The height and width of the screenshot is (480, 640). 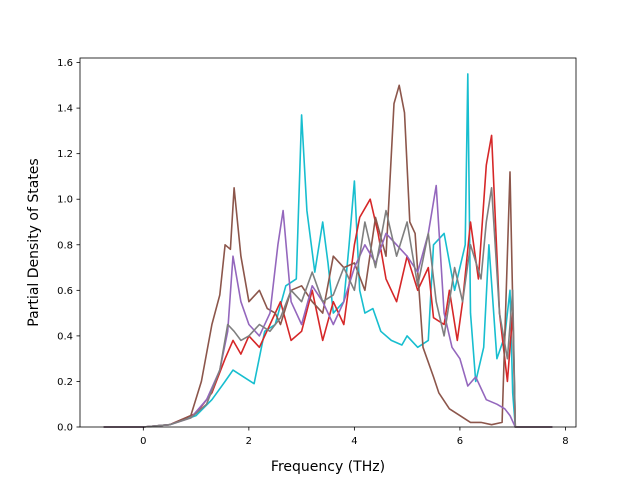 I want to click on x-tick-label: 2, so click(x=249, y=441).